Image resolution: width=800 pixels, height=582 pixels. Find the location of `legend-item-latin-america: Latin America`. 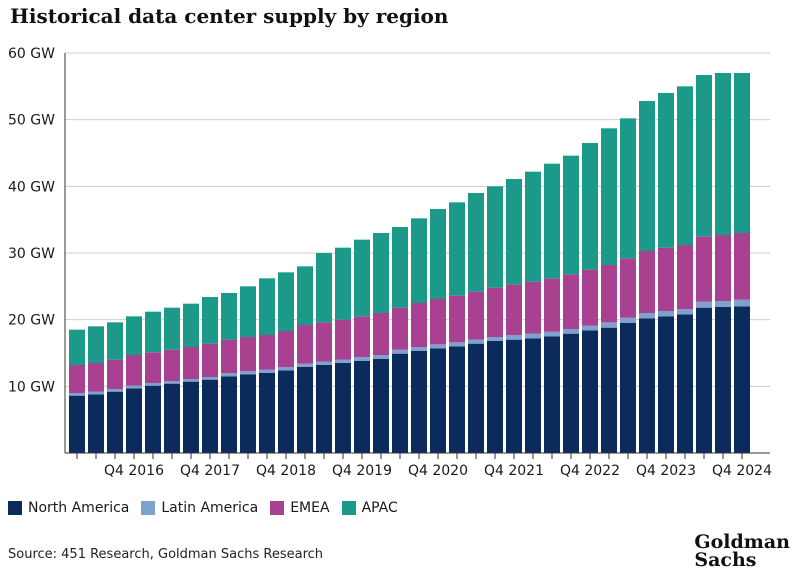

legend-item-latin-america: Latin America is located at coordinates (199, 508).